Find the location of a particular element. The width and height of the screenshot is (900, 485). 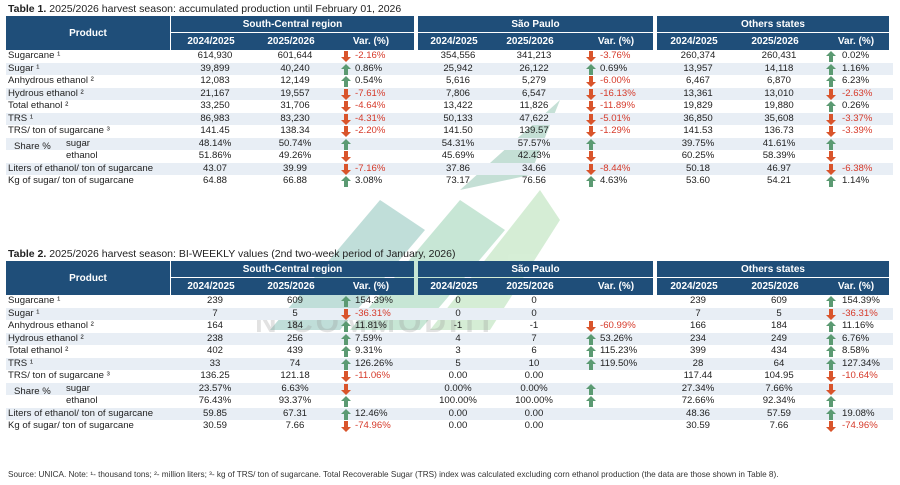

cell-value: 35,608 is located at coordinates (779, 118).